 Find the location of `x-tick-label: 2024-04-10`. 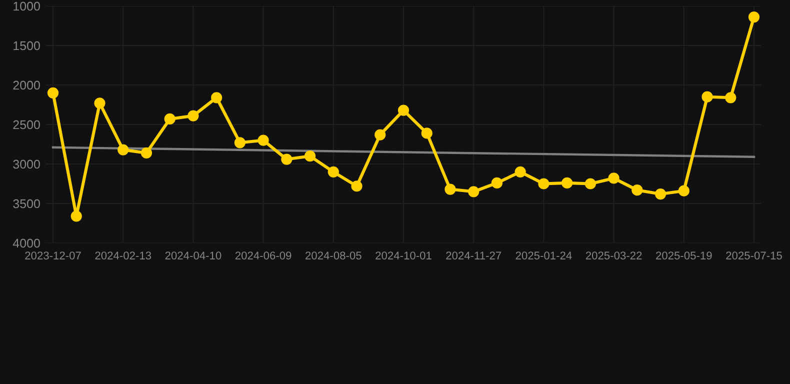

x-tick-label: 2024-04-10 is located at coordinates (193, 256).